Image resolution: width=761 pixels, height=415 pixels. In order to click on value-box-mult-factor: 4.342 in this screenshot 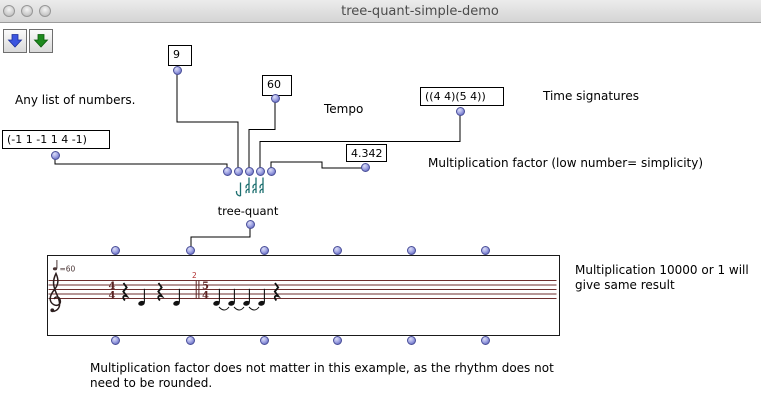, I will do `click(366, 153)`.